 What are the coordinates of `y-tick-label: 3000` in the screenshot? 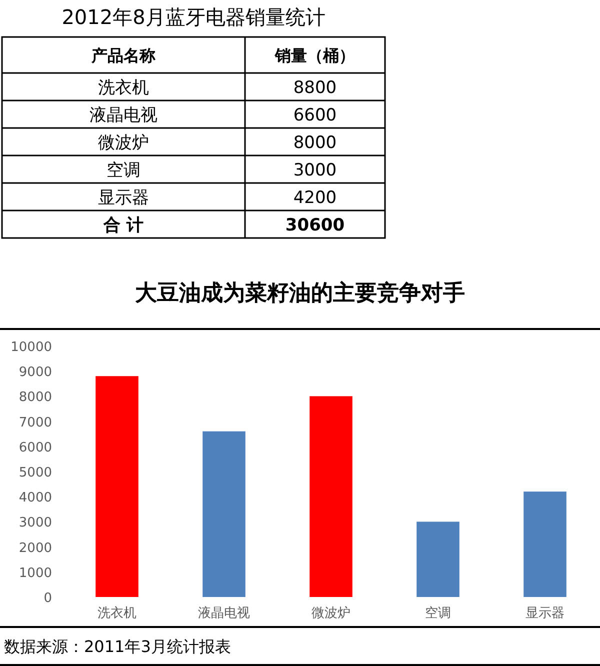 It's located at (35, 523).